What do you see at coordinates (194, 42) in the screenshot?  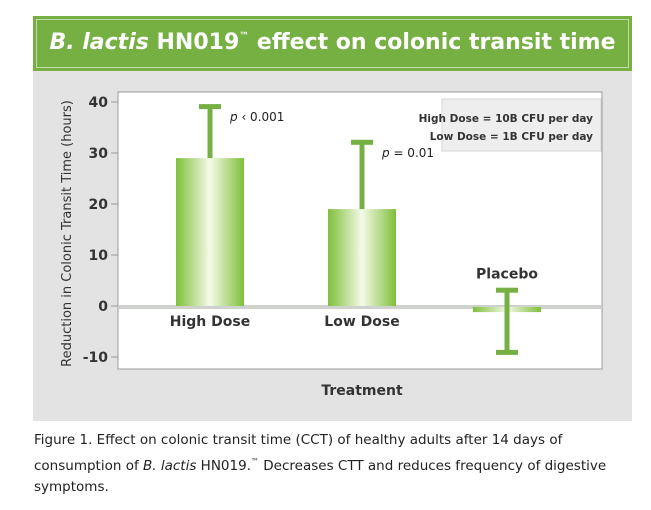 I see `chart-title-product: HN019` at bounding box center [194, 42].